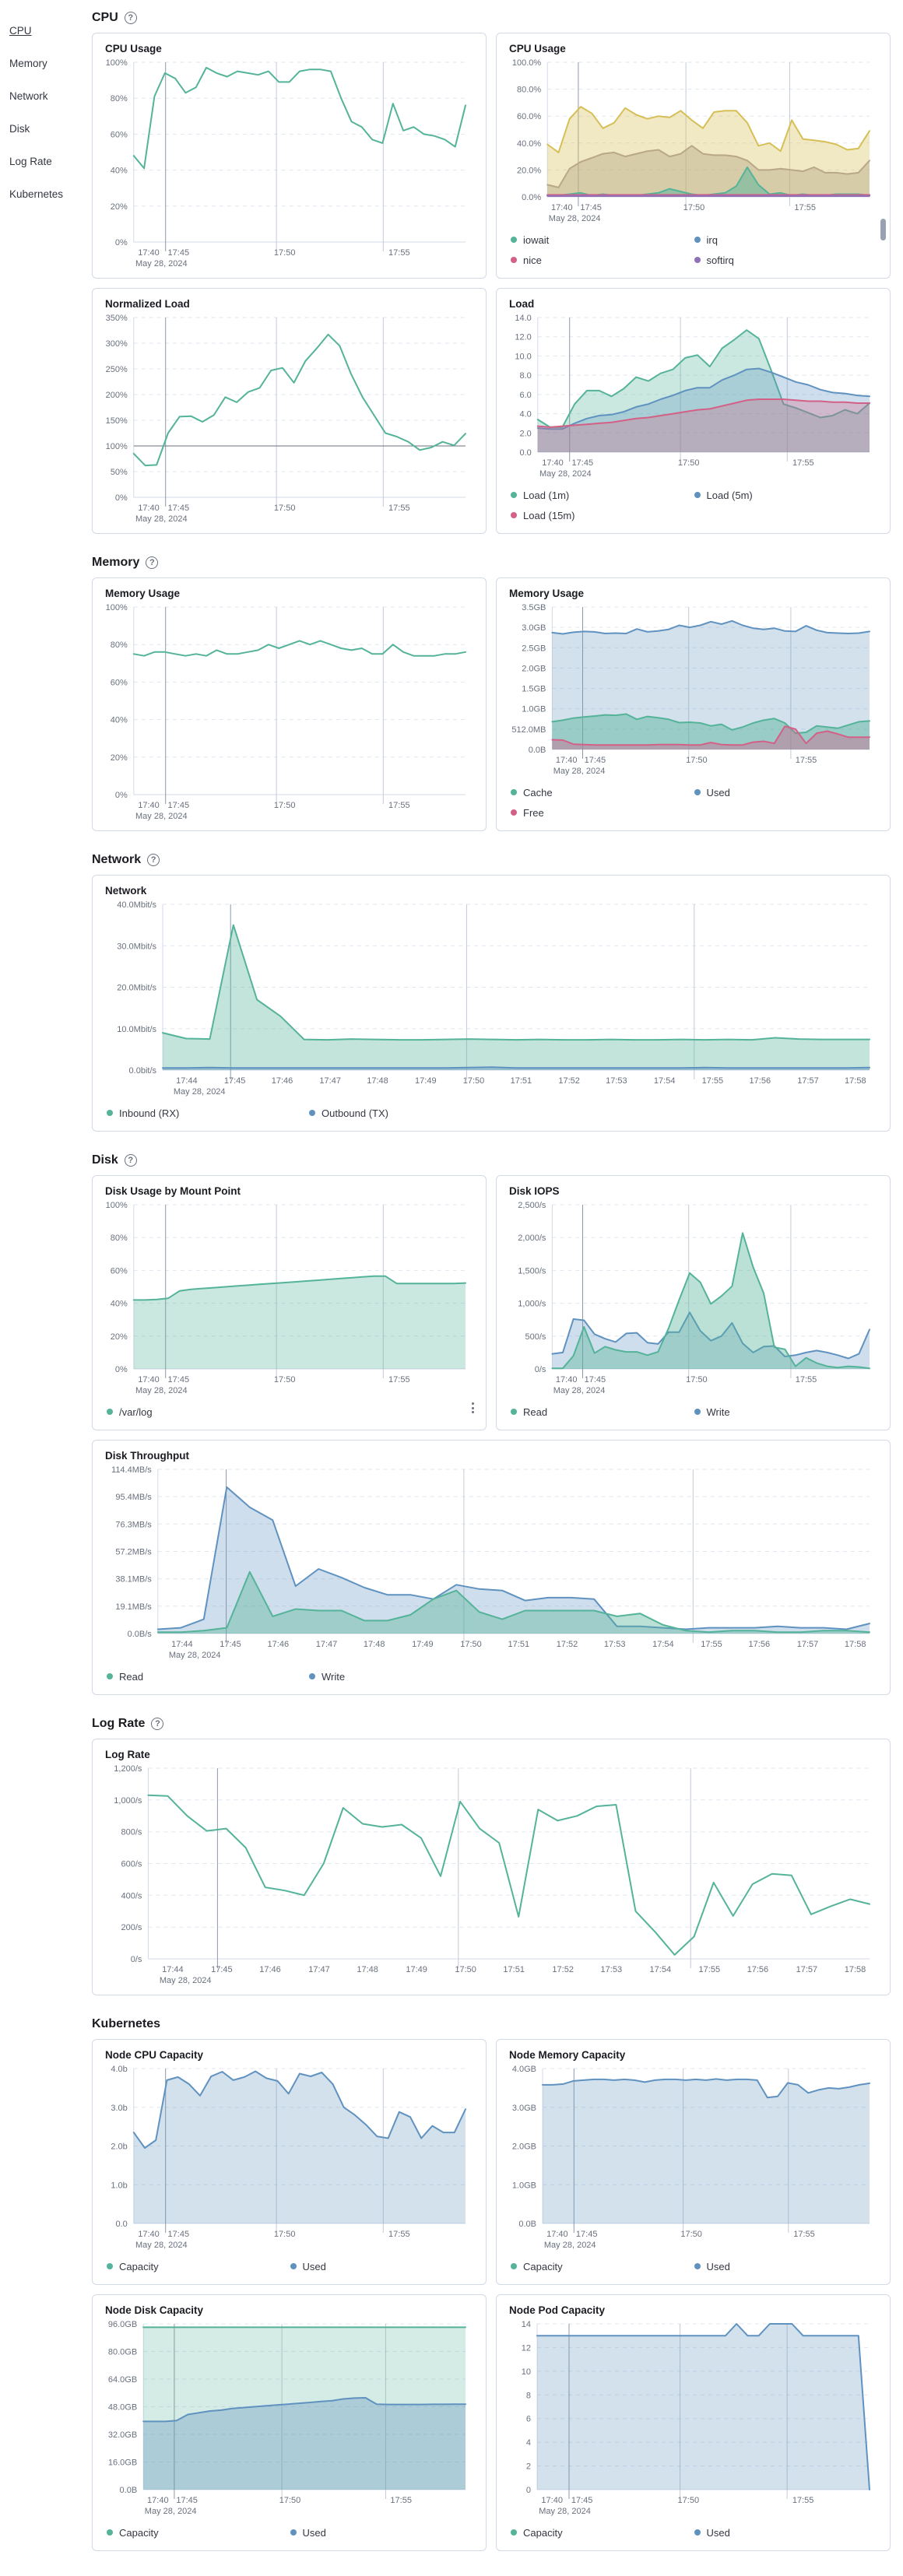 This screenshot has width=903, height=2576. What do you see at coordinates (122, 2435) in the screenshot?
I see `svg-text: 32.0GB` at bounding box center [122, 2435].